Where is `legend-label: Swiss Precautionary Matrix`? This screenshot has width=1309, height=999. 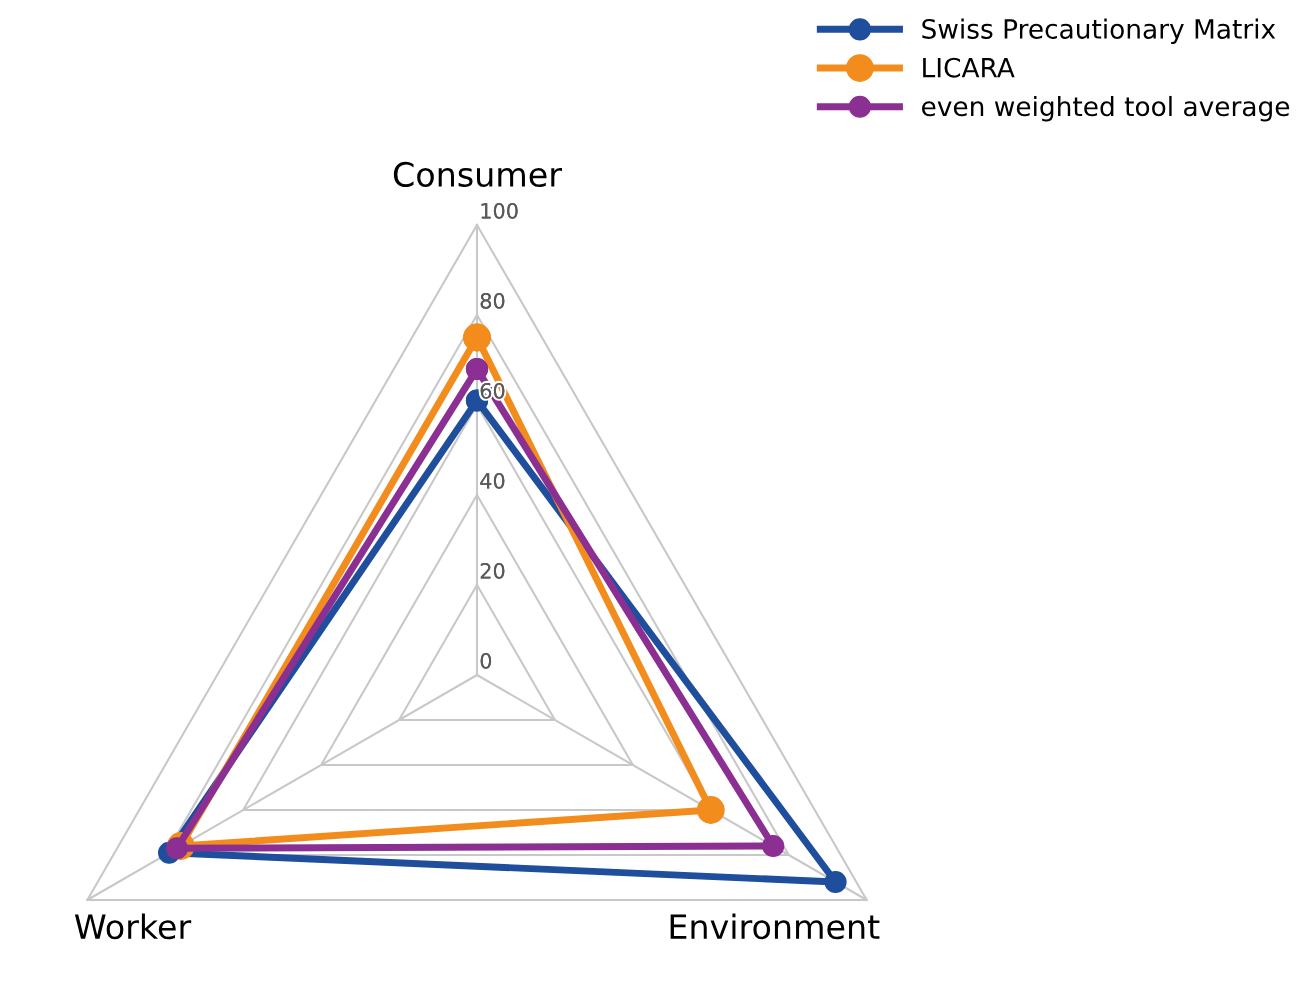 legend-label: Swiss Precautionary Matrix is located at coordinates (1099, 31).